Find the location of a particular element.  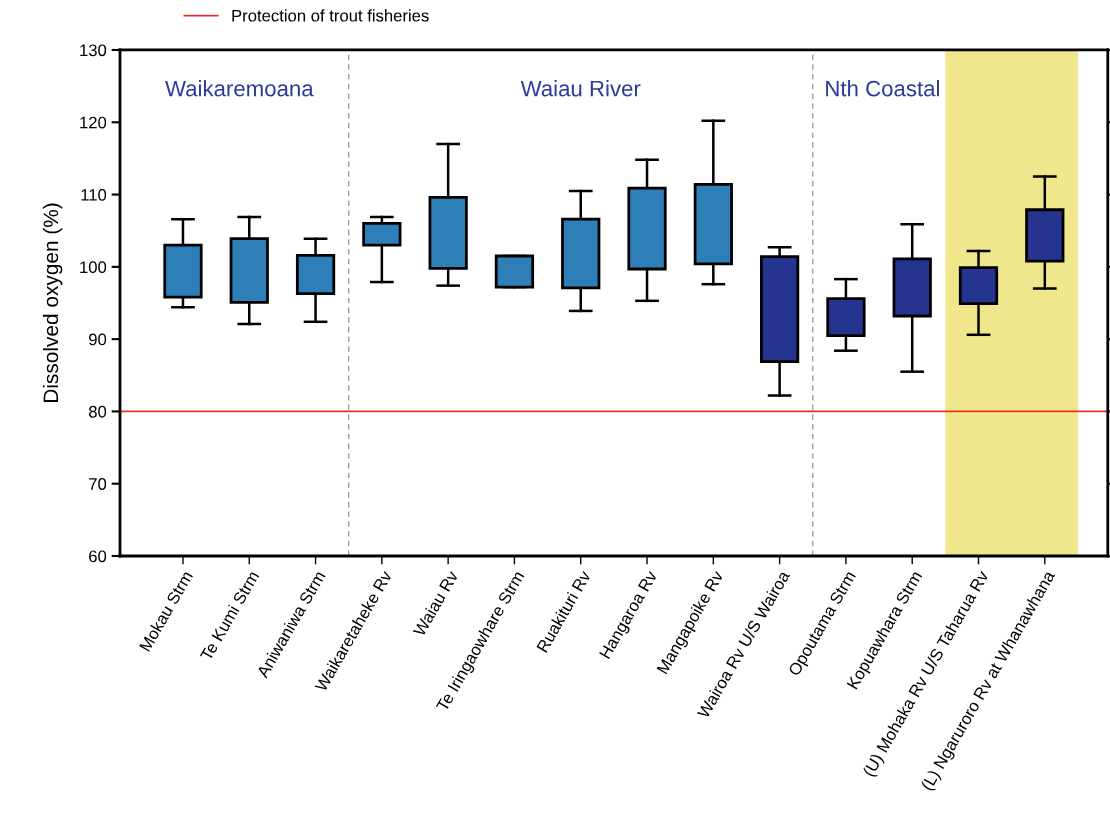

legend-label: Protection of trout fisheries is located at coordinates (330, 15).